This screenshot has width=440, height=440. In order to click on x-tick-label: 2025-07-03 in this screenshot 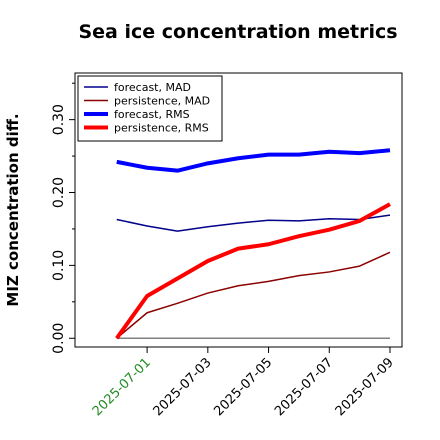, I will do `click(183, 387)`.